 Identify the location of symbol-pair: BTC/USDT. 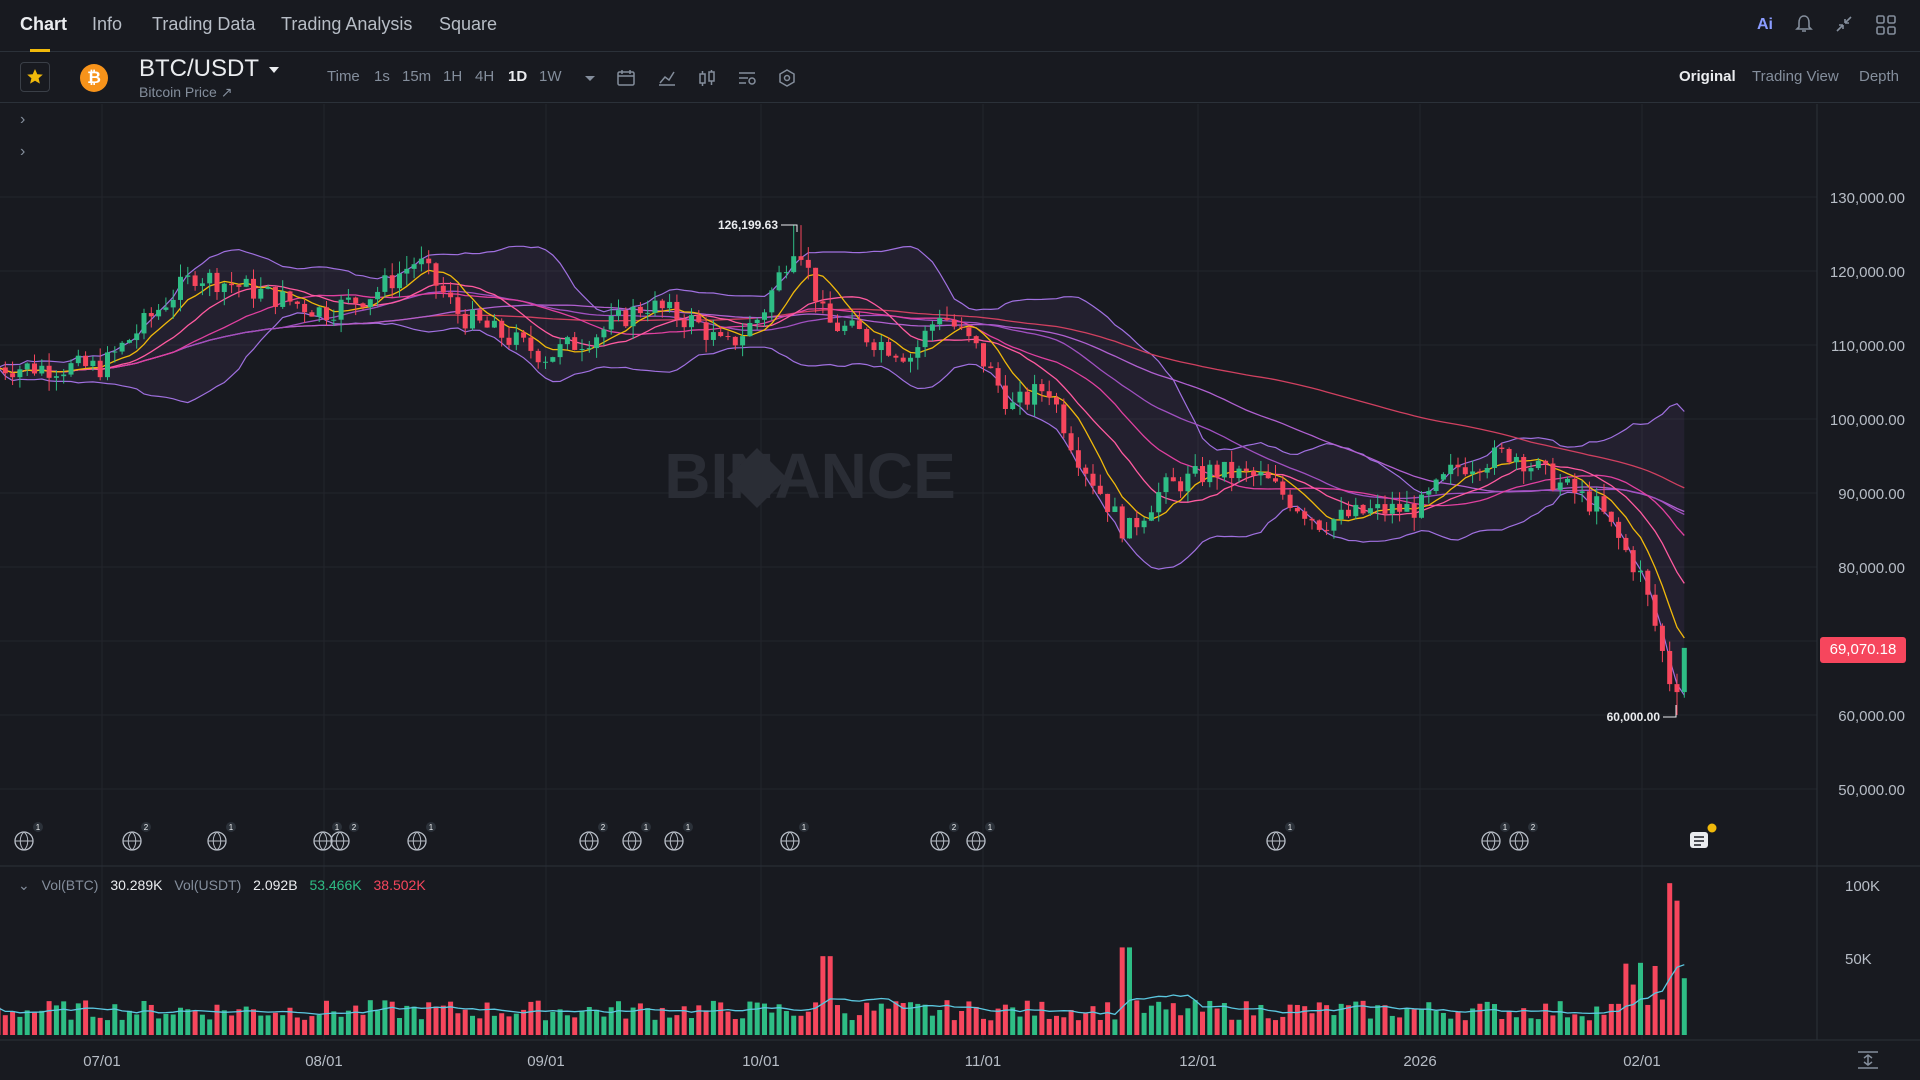
(199, 68).